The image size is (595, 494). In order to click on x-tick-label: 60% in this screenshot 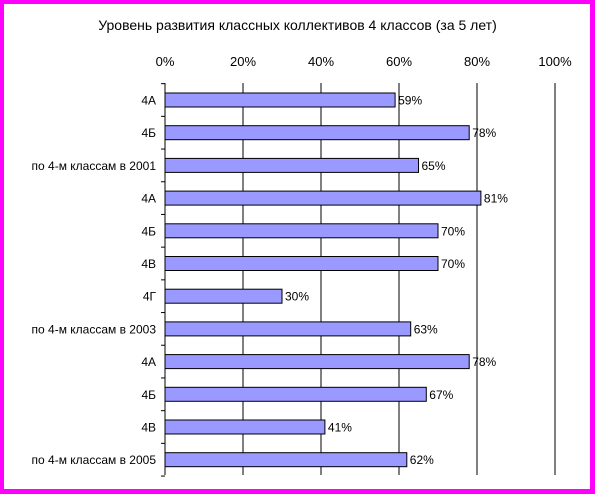, I will do `click(399, 61)`.